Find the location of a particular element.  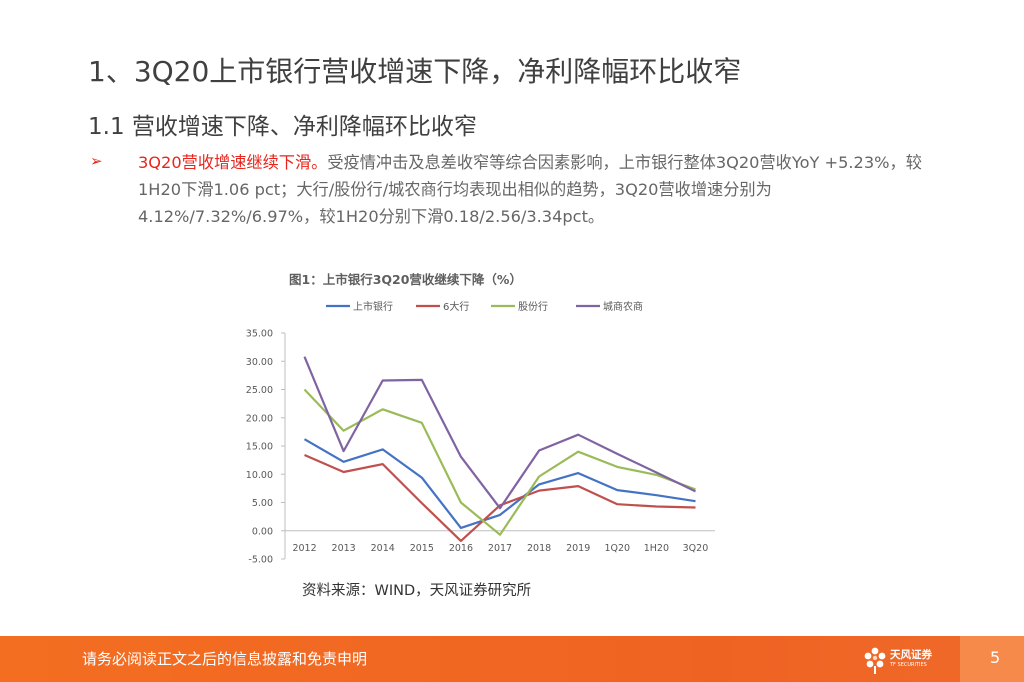

legend-item: 上市银行 is located at coordinates (359, 306).